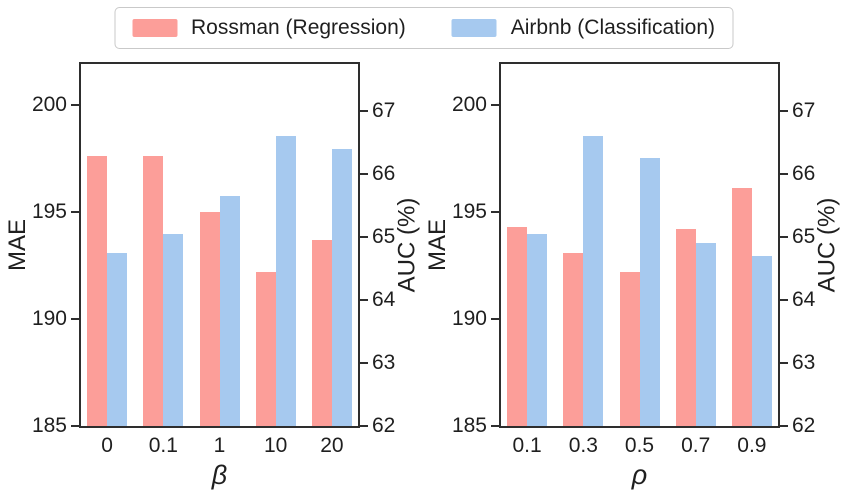 The image size is (847, 494). Describe the element at coordinates (696, 445) in the screenshot. I see `x-tick-label: 0.7` at that location.